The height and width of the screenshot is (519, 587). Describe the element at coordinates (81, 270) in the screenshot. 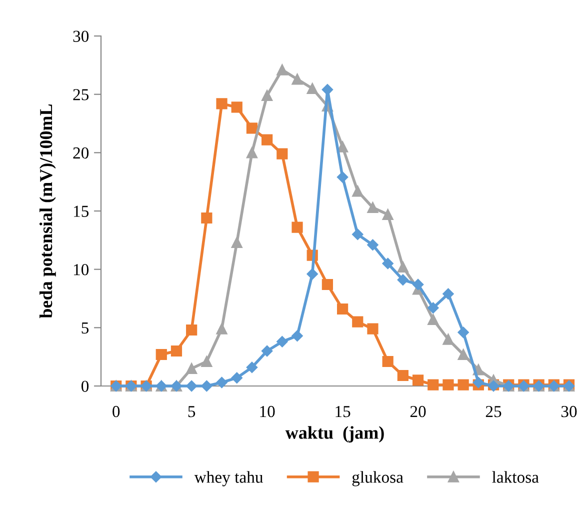

I see `y-tick-label: 10` at that location.